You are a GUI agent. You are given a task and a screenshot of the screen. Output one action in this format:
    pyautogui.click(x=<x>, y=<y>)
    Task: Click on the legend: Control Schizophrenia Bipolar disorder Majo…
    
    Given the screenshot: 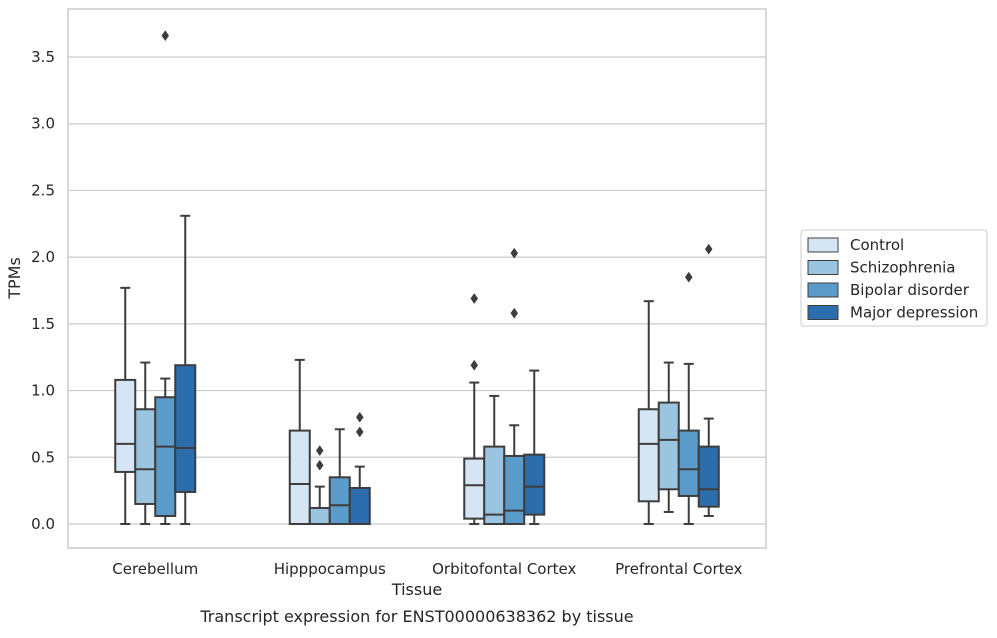 What is the action you would take?
    pyautogui.click(x=894, y=278)
    